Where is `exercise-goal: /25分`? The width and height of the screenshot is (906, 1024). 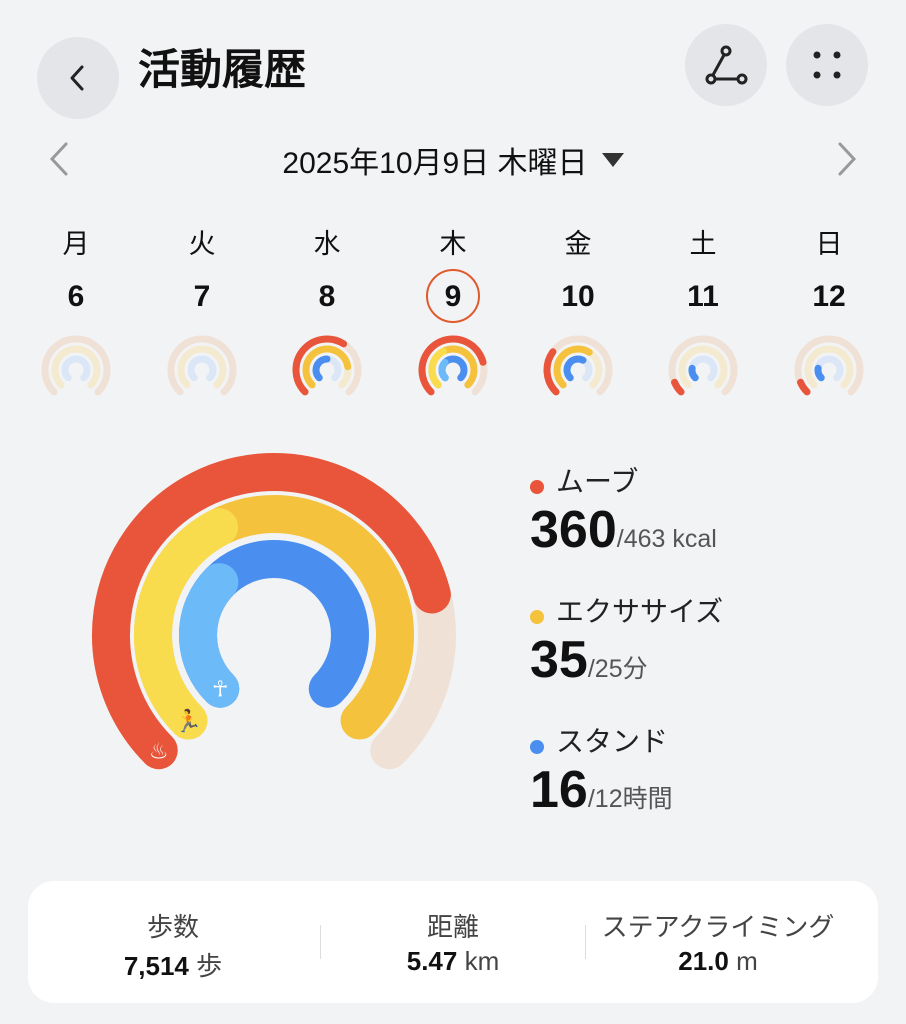
exercise-goal: /25分 is located at coordinates (617, 669).